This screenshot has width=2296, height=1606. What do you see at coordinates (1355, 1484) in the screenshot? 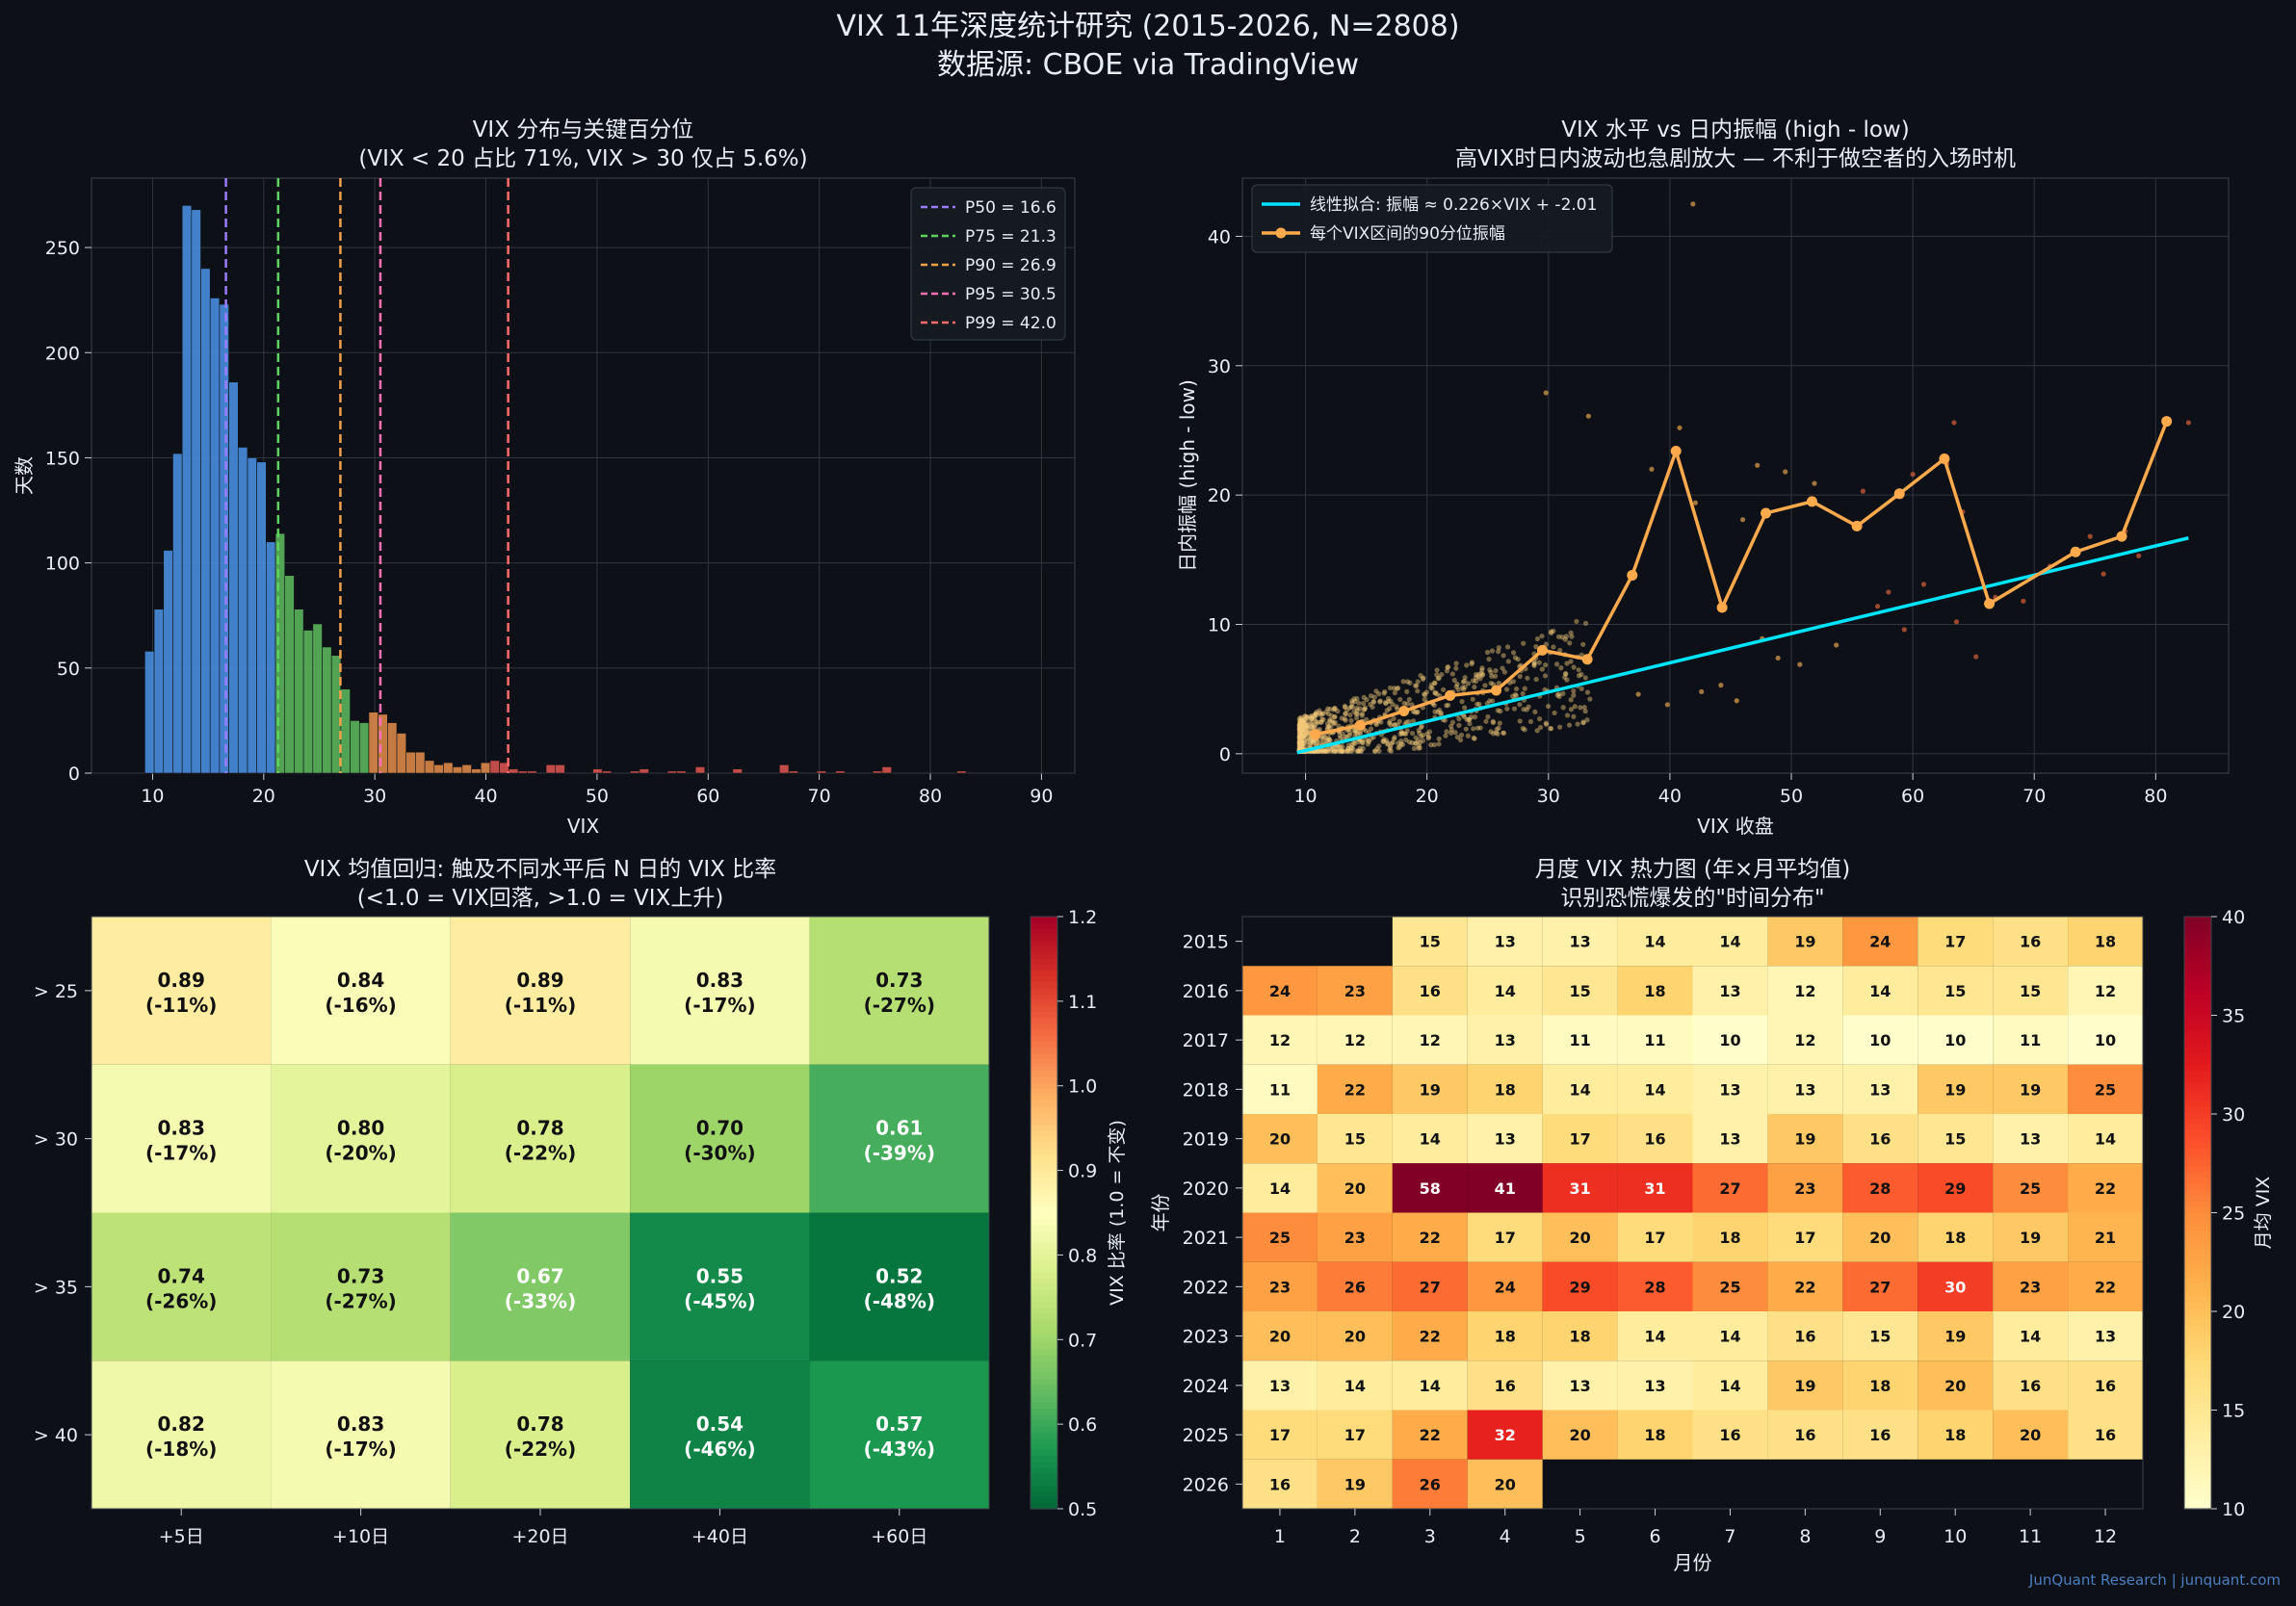
I see `cell-value: 19` at bounding box center [1355, 1484].